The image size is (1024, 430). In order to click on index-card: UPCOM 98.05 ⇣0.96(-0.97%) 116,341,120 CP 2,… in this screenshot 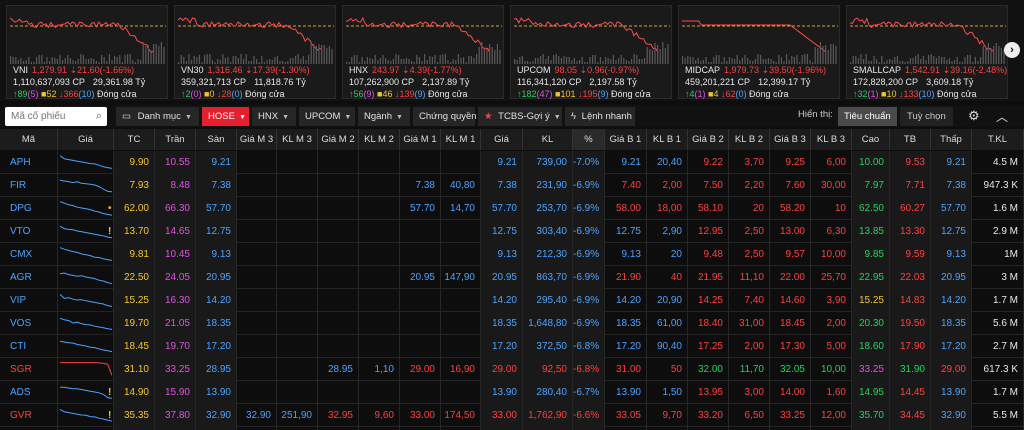, I will do `click(591, 52)`.